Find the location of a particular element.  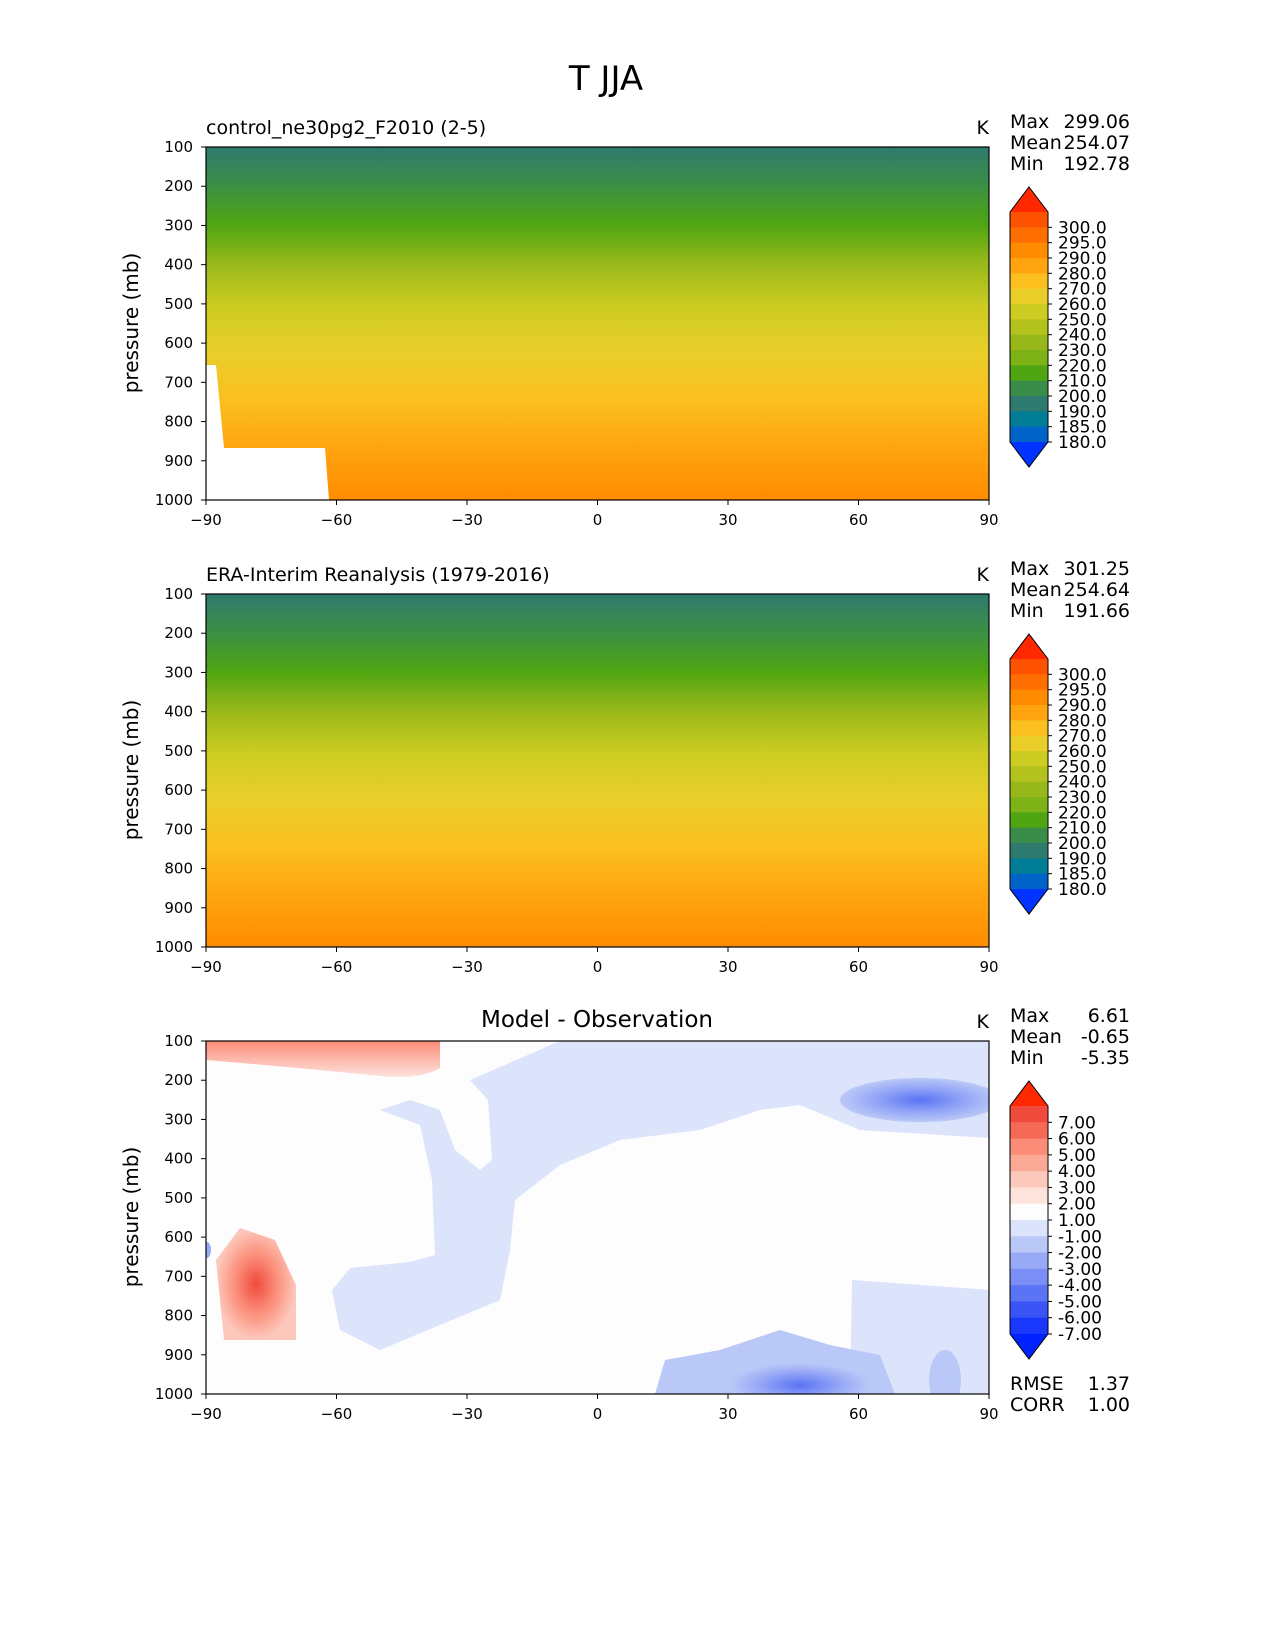

stat-value: 1.37 is located at coordinates (1109, 1384).